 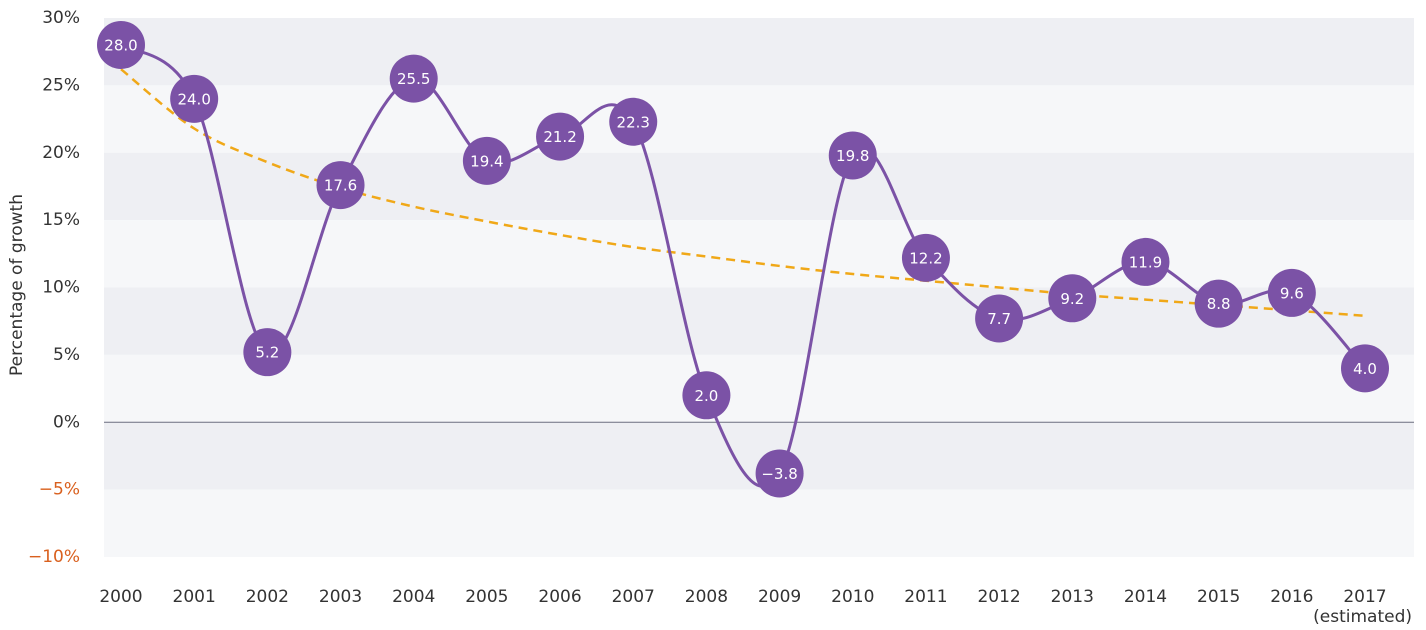 I want to click on data-label: 7.7, so click(x=999, y=319).